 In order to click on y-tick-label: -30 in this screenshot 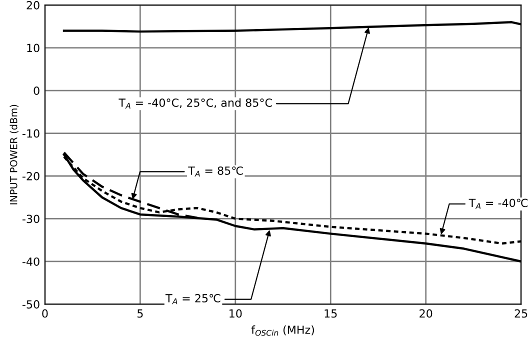, I will do `click(31, 219)`.